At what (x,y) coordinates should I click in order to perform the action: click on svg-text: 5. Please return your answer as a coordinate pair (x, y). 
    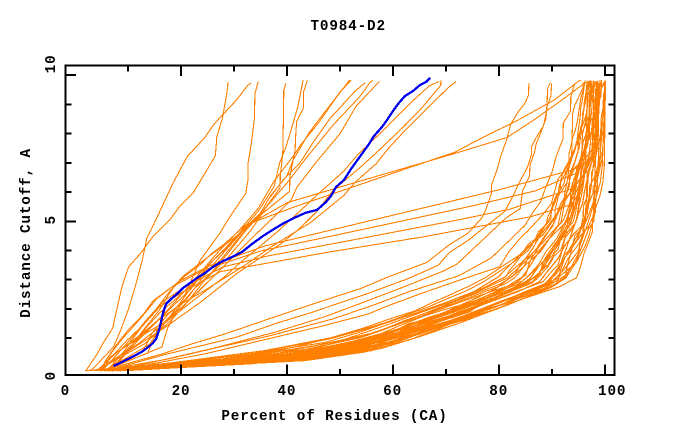
    Looking at the image, I should click on (52, 219).